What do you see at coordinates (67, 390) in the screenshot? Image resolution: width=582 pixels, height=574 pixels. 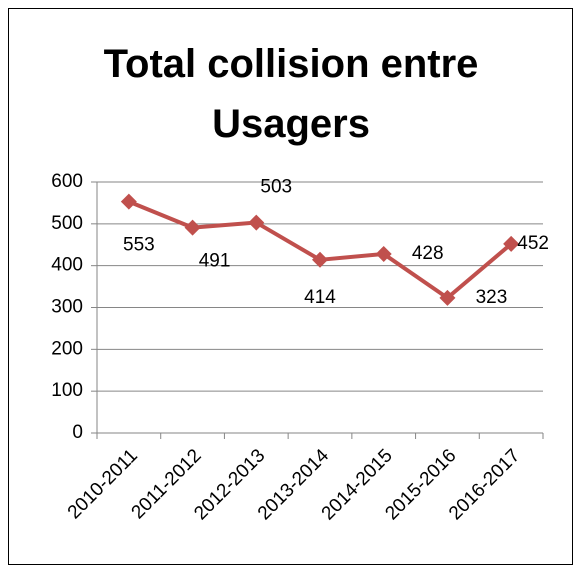 I see `y-tick-label: 100` at bounding box center [67, 390].